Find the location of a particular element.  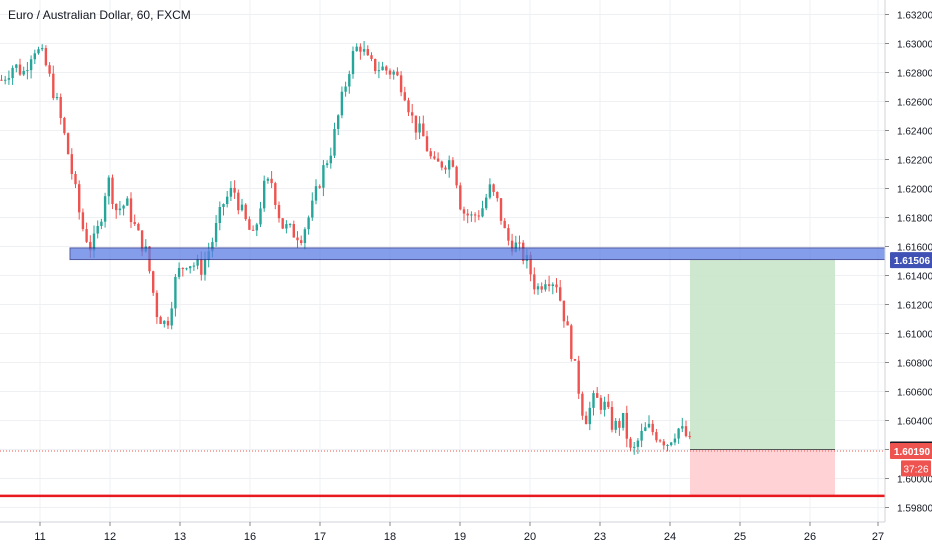

target-zone is located at coordinates (762, 354).